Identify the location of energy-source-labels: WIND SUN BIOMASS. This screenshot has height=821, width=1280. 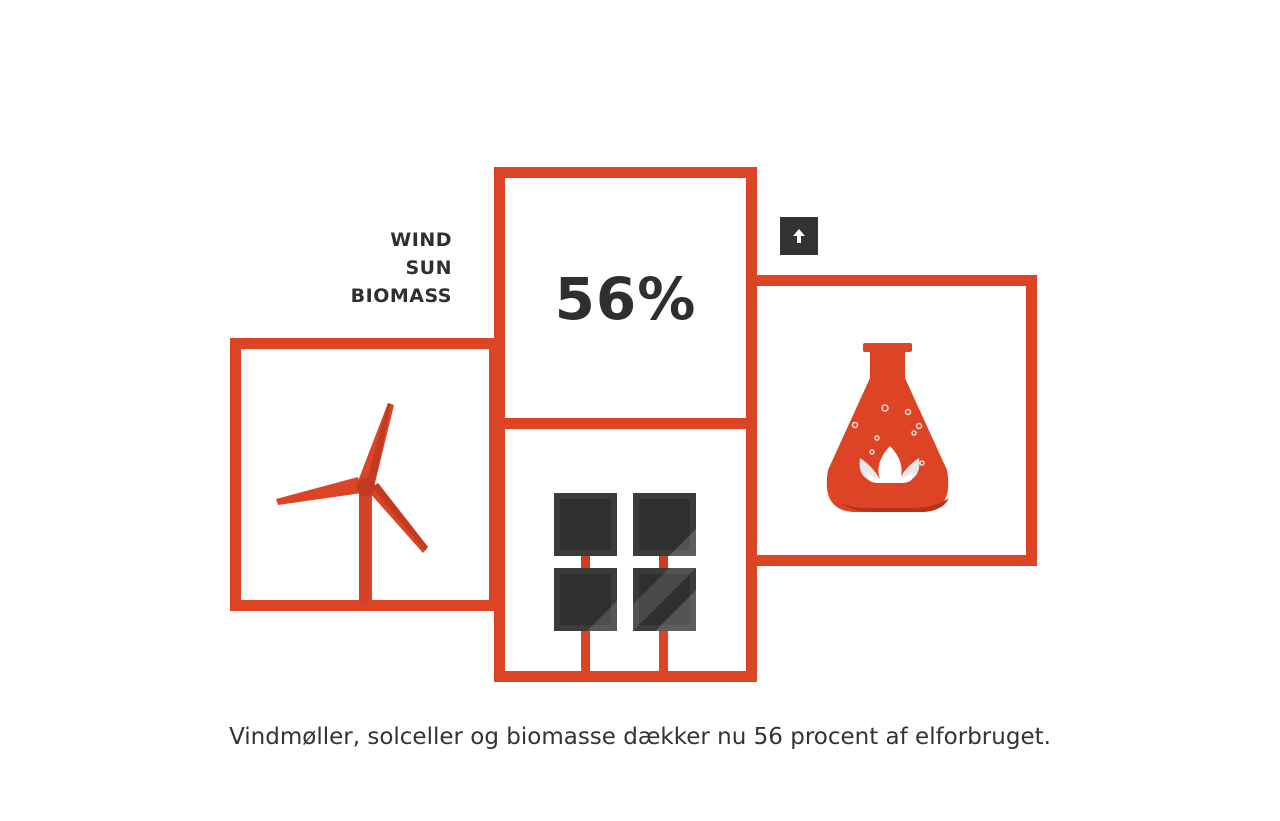
(401, 268).